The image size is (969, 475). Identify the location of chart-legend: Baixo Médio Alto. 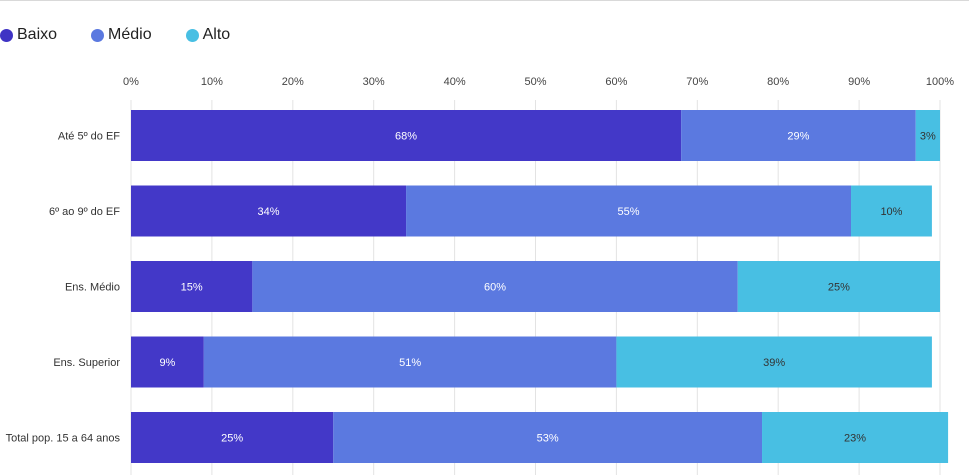
(132, 35).